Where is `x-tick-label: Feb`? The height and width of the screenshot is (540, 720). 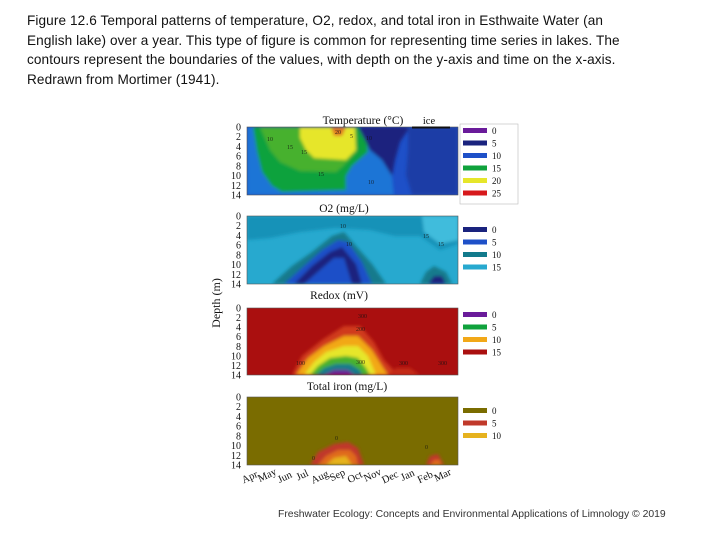
x-tick-label: Feb is located at coordinates (425, 477).